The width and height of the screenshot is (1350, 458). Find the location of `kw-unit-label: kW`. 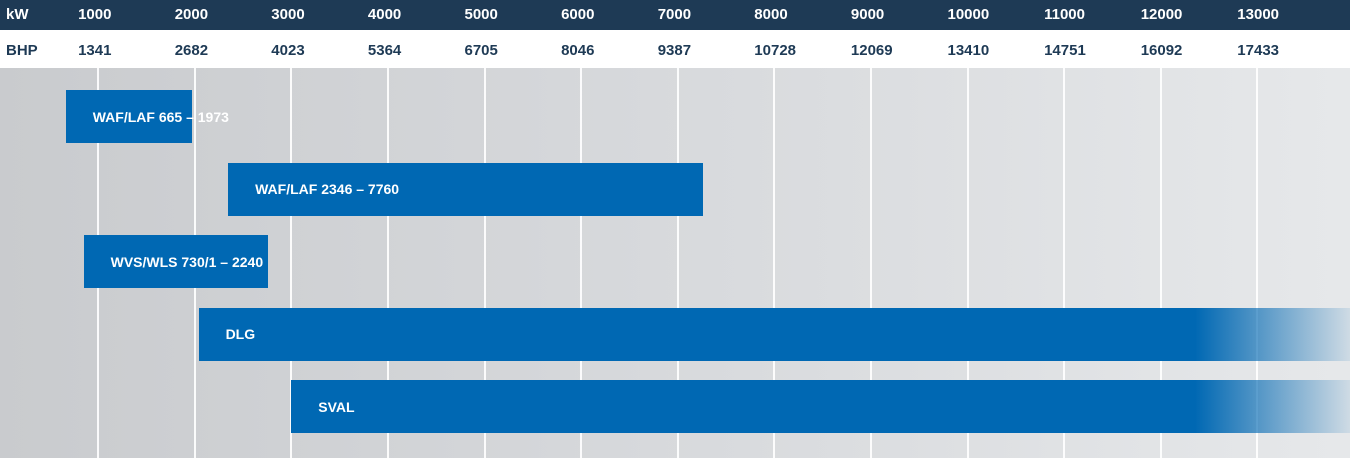

kw-unit-label: kW is located at coordinates (17, 14).